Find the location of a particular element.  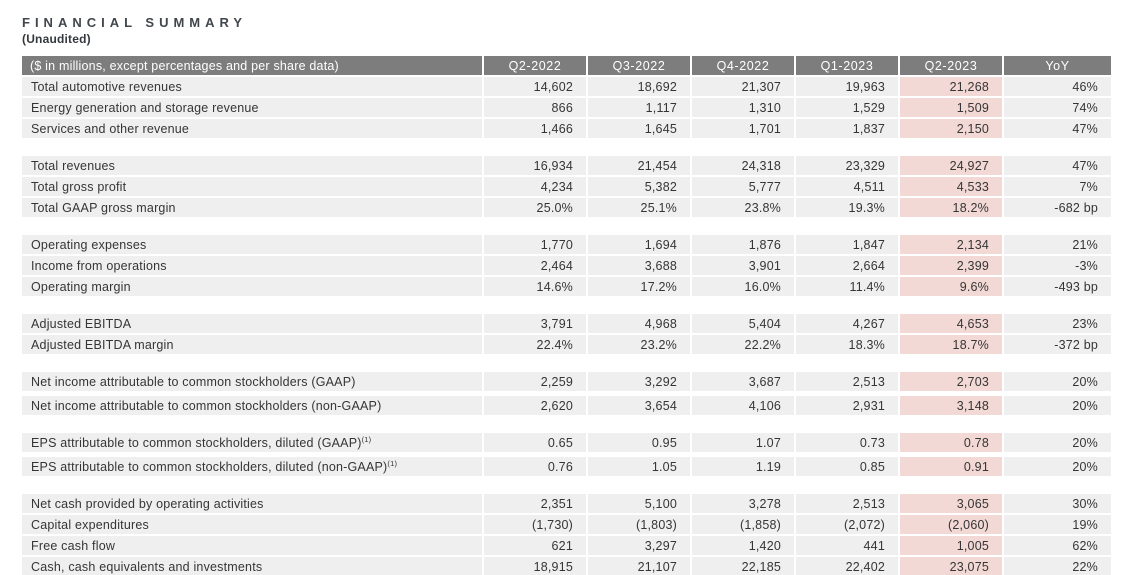

cell-yoy: -493 bp is located at coordinates (1057, 286).